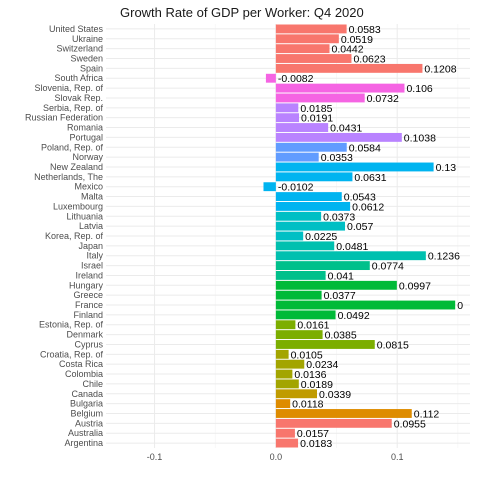  What do you see at coordinates (68, 88) in the screenshot?
I see `category-label-6: Slovenia, Rep. of` at bounding box center [68, 88].